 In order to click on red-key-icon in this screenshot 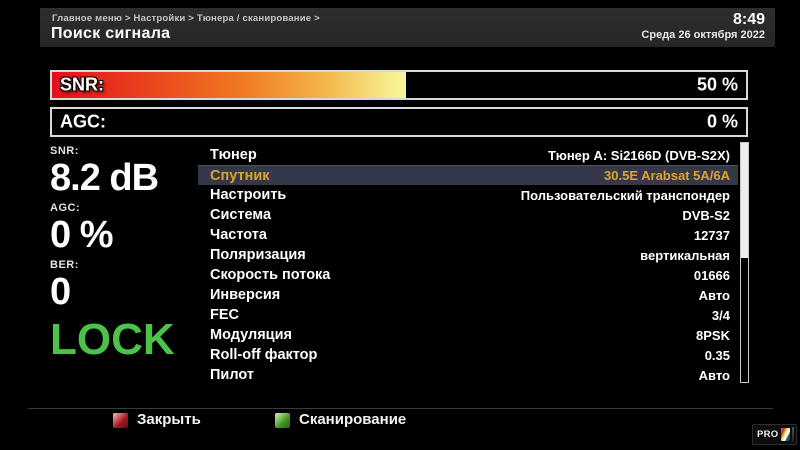, I will do `click(120, 420)`.